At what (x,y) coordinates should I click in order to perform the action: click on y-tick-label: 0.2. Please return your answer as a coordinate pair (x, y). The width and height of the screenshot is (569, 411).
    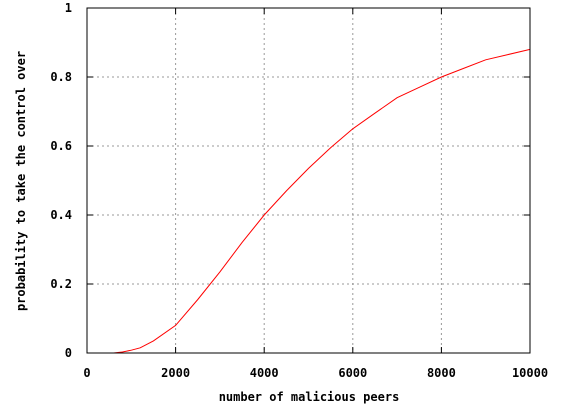
    Looking at the image, I should click on (61, 284).